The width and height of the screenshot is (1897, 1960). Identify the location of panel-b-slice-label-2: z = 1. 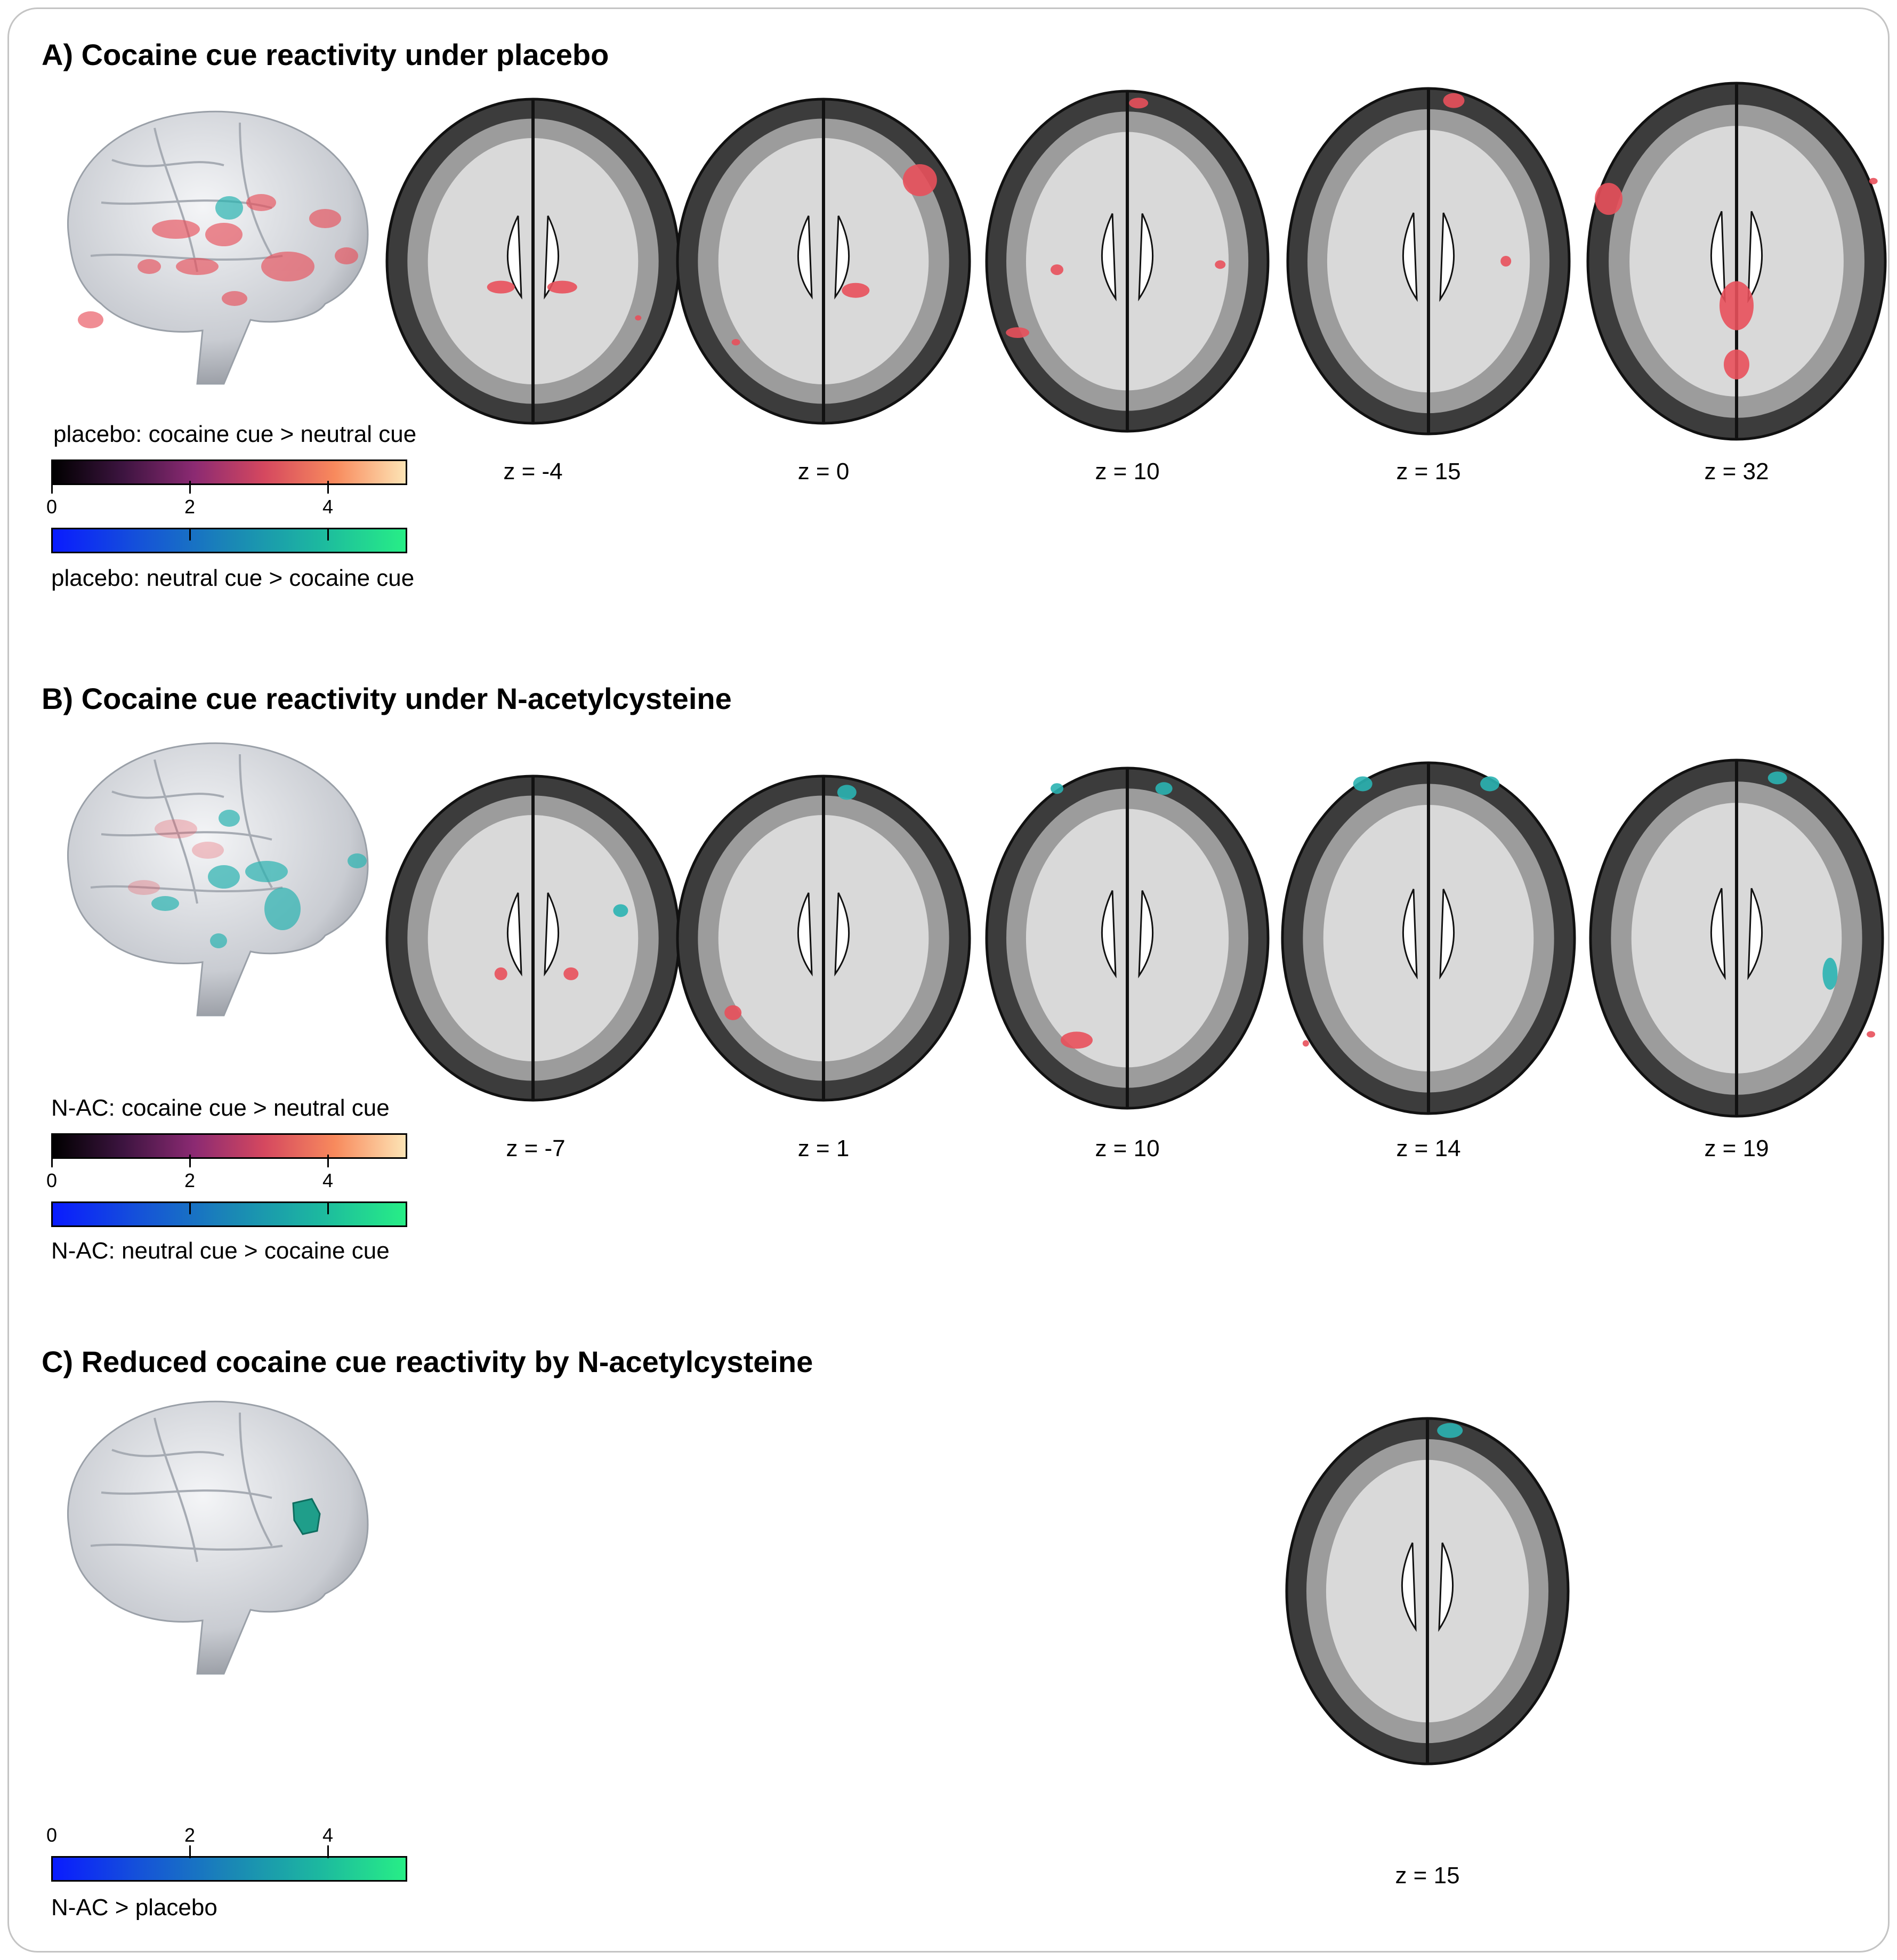
(823, 1148).